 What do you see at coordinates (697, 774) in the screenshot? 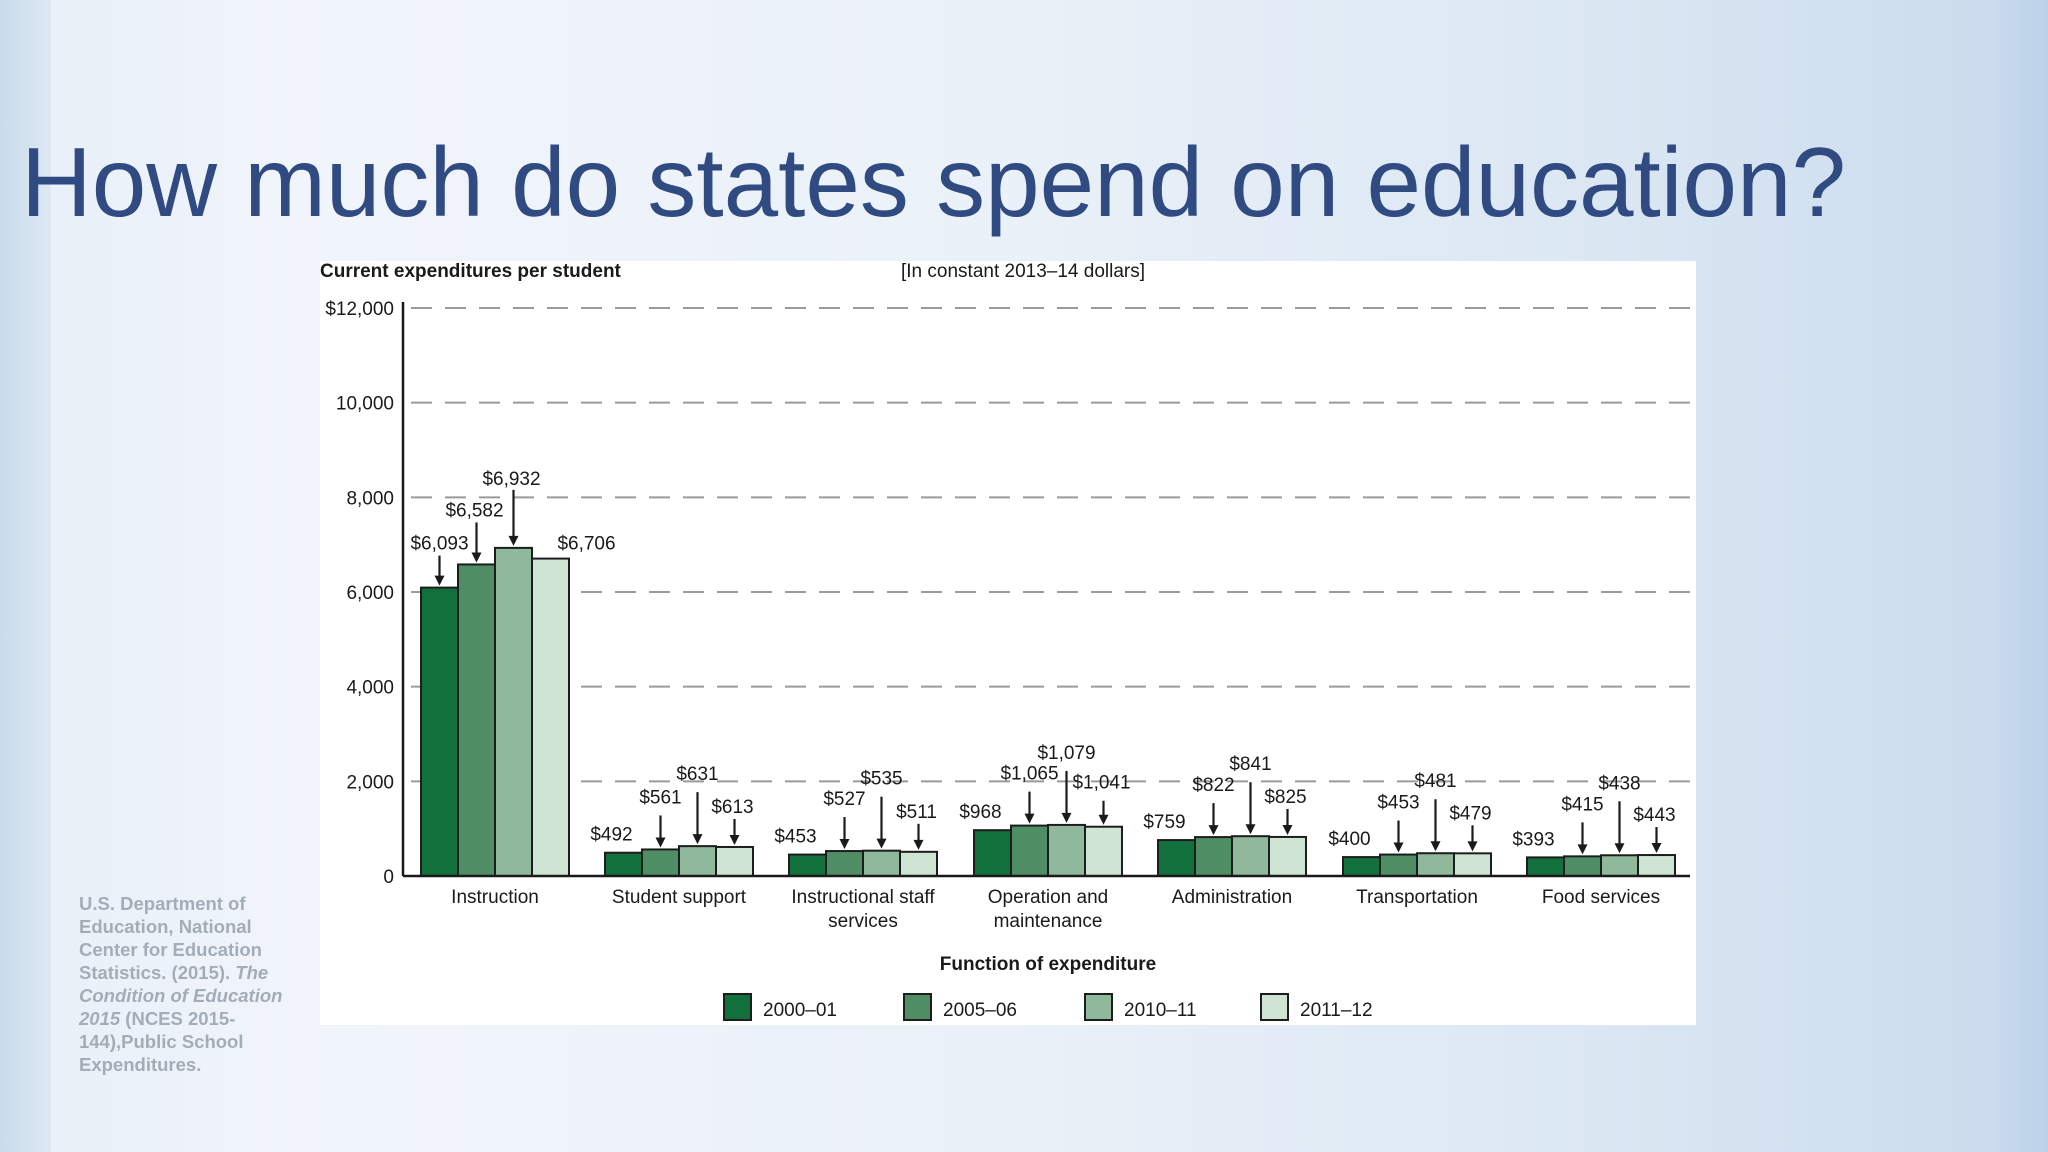
I see `data-label: $631` at bounding box center [697, 774].